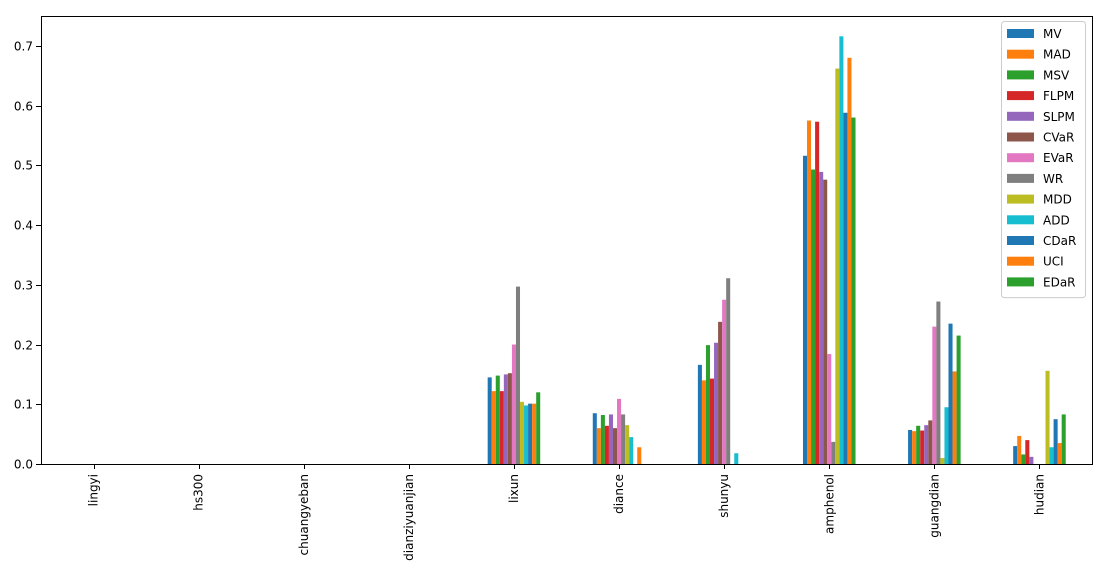 The image size is (1105, 580). I want to click on x-tick-label: shunyu, so click(724, 496).